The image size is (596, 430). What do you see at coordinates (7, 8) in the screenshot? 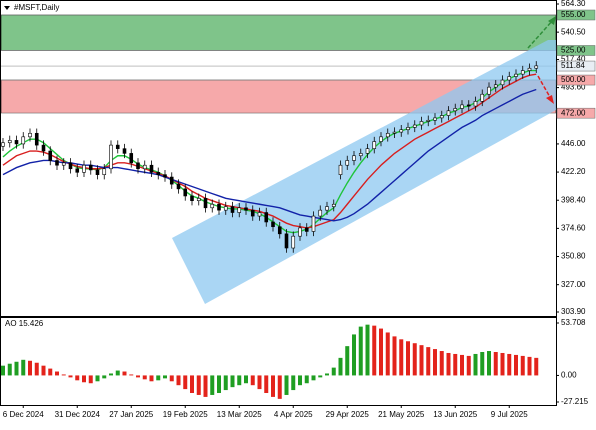
I see `symbol-menu-icon` at bounding box center [7, 8].